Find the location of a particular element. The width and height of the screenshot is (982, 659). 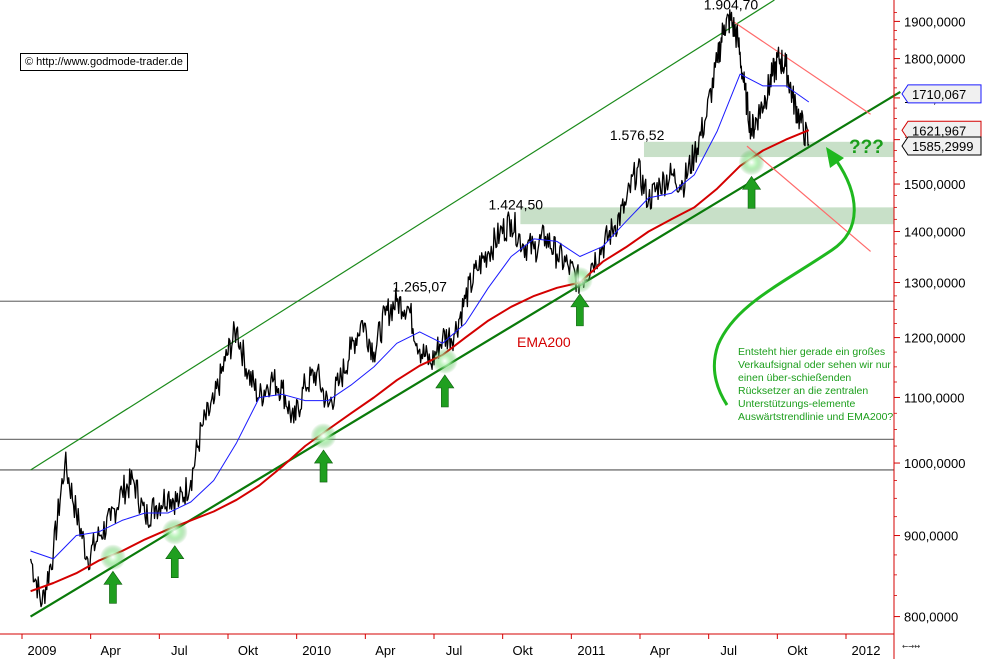

y-tick-label-6: 1300,0000 is located at coordinates (934, 283).